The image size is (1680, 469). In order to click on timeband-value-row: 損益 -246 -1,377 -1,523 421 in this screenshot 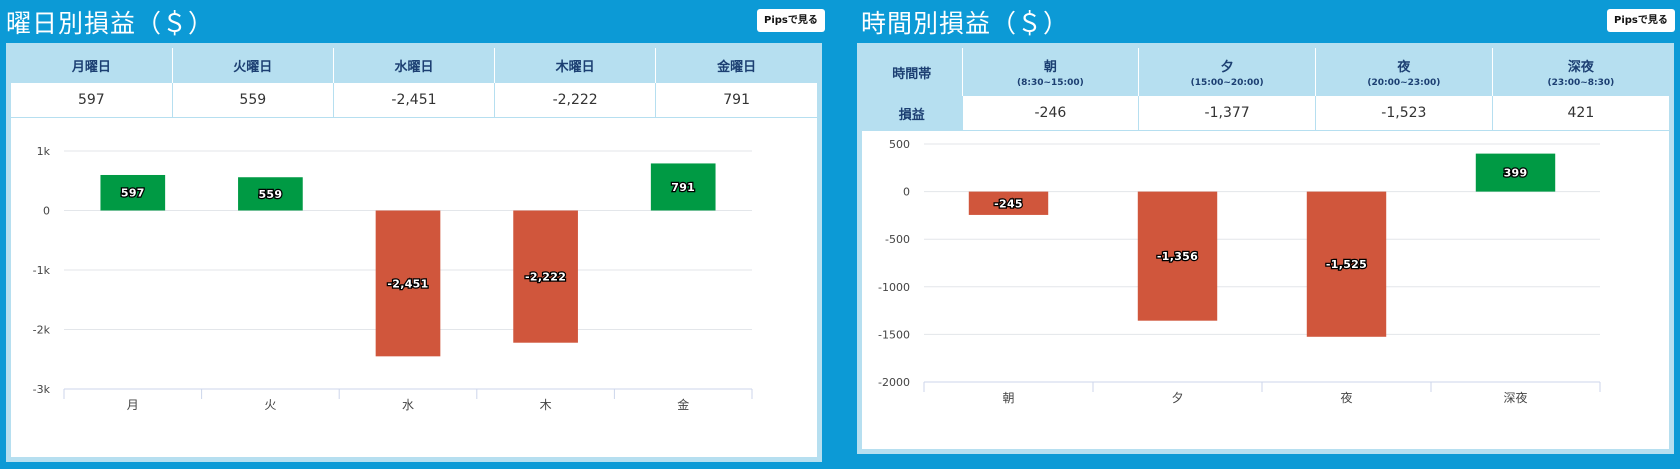, I will do `click(1265, 113)`.